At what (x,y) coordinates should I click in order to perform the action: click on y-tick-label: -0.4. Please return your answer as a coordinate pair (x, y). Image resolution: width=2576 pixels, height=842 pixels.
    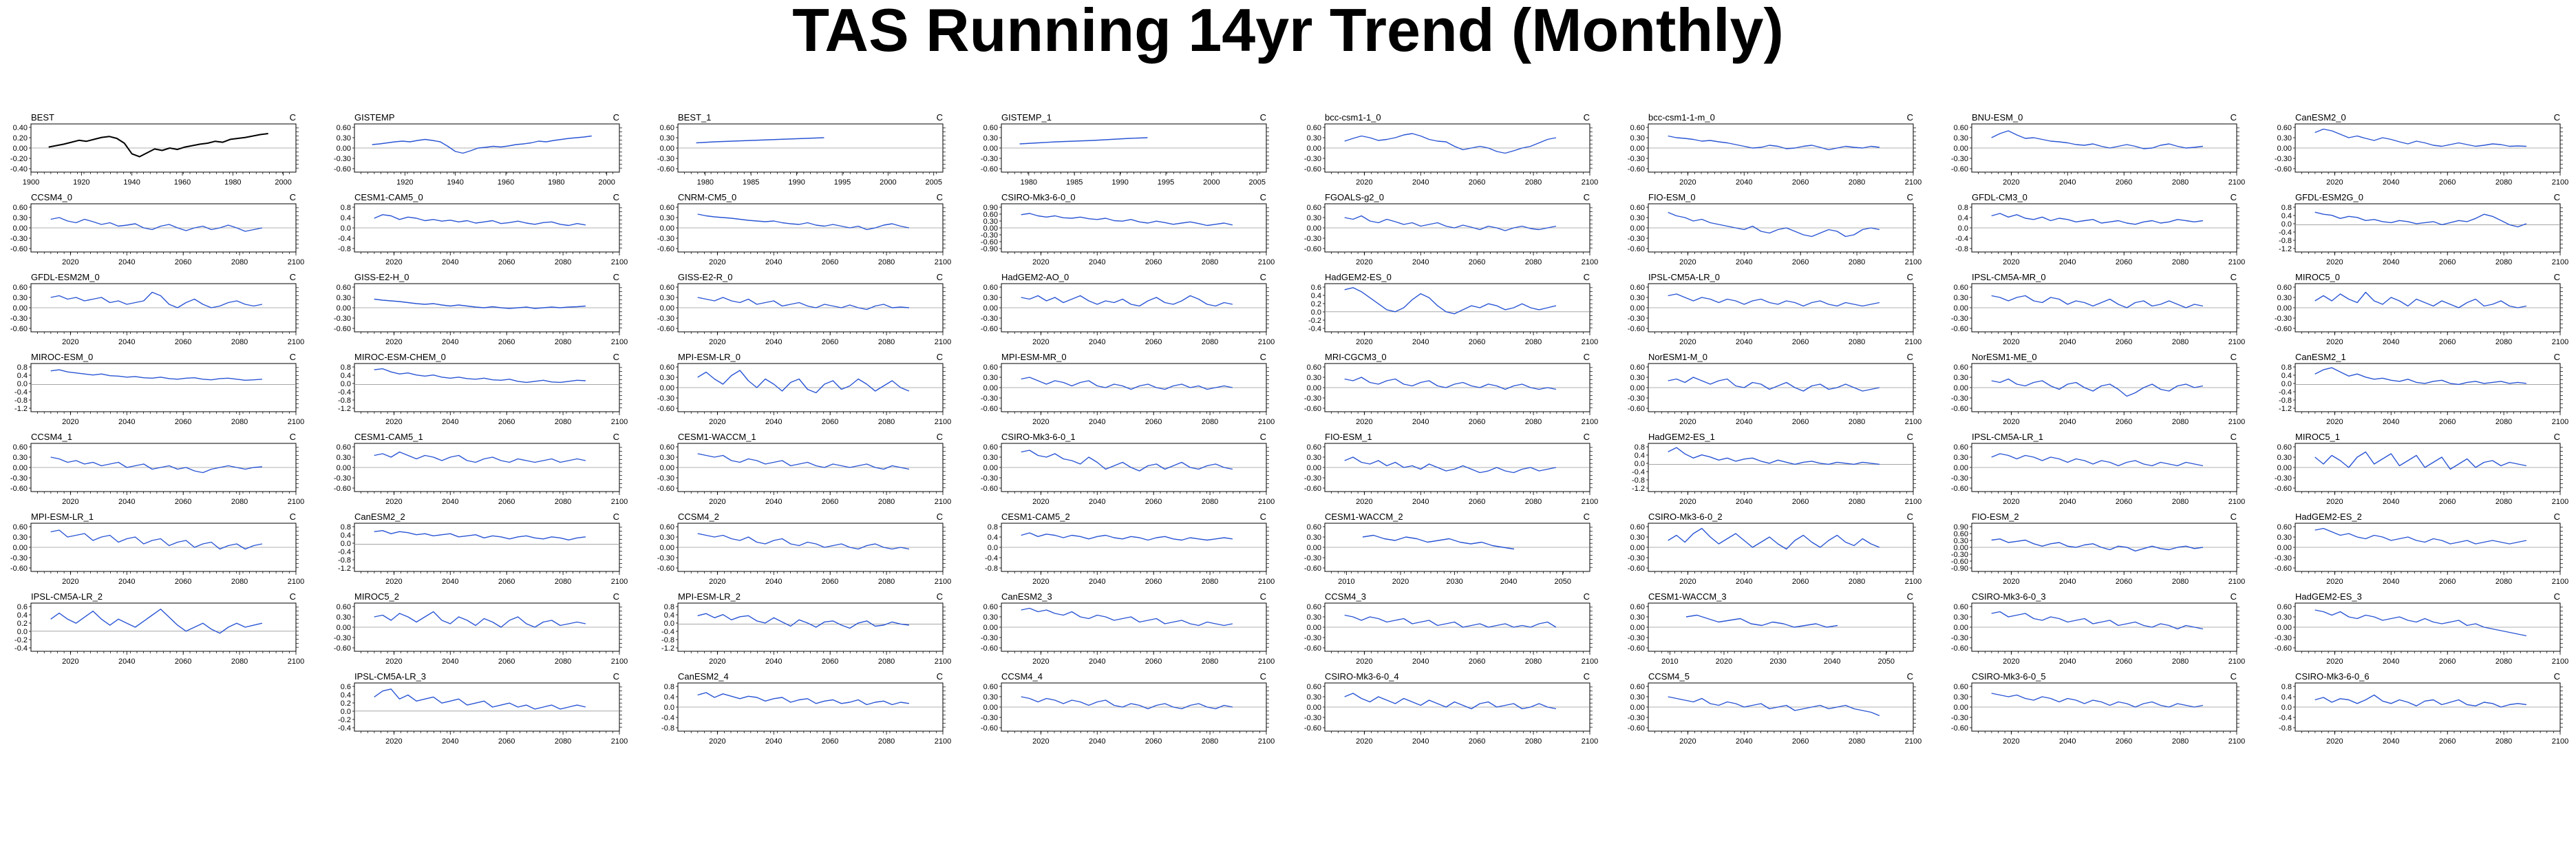
    Looking at the image, I should click on (344, 728).